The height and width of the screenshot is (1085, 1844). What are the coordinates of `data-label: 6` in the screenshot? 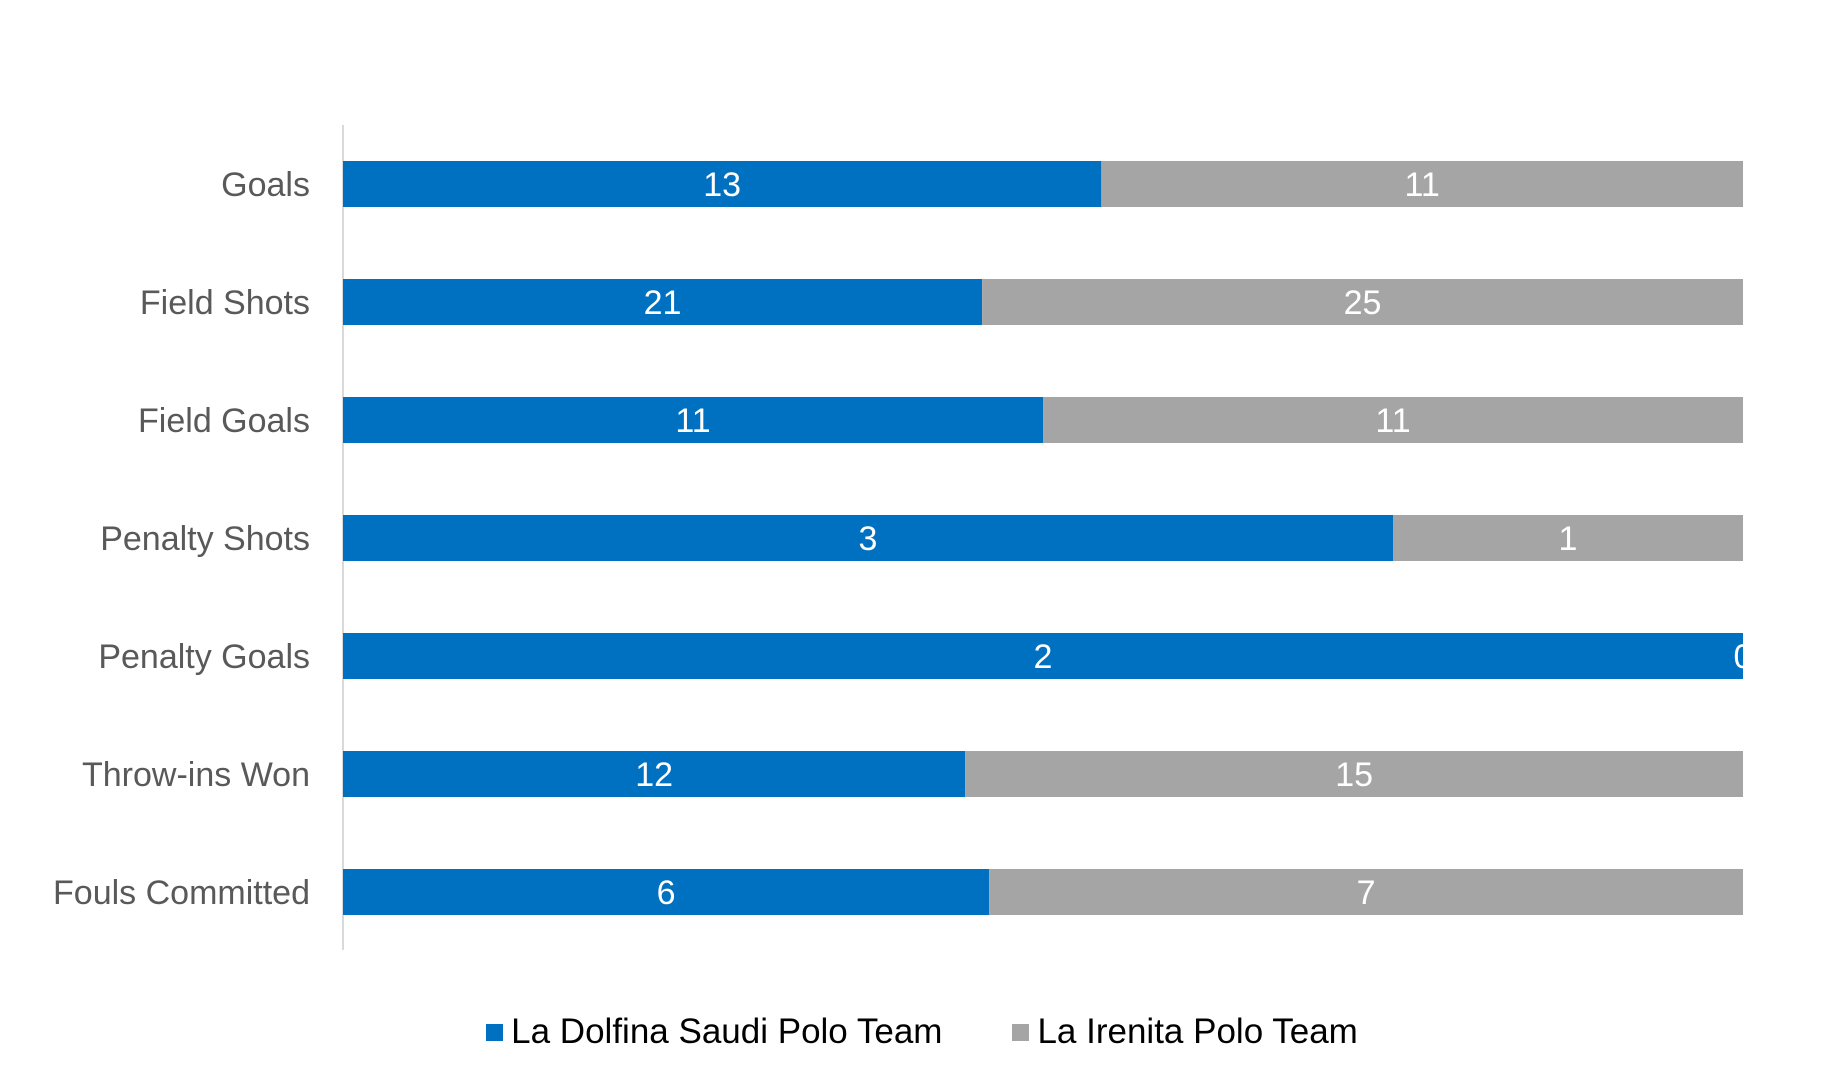 It's located at (666, 893).